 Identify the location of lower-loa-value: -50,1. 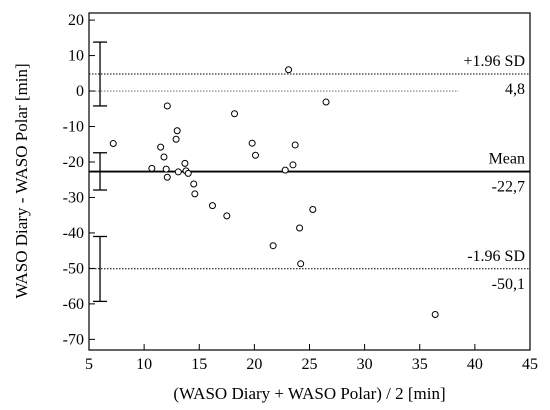
(508, 284).